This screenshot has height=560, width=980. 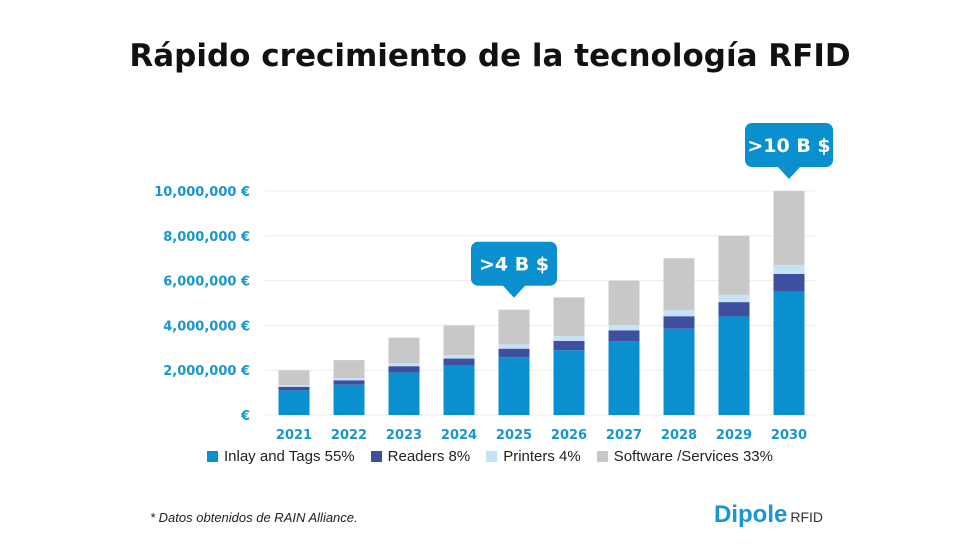 I want to click on y-tick-label: 4,000,000 €, so click(x=206, y=326).